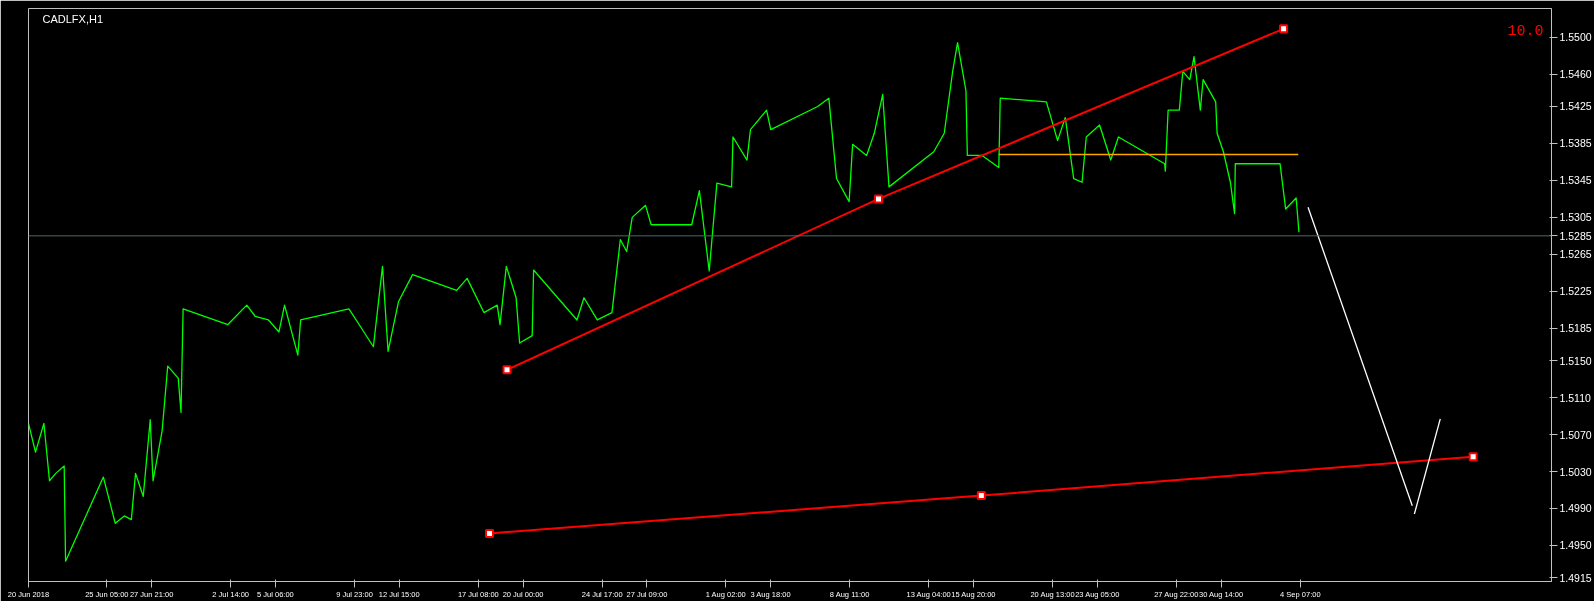 Image resolution: width=1596 pixels, height=603 pixels. What do you see at coordinates (1575, 37) in the screenshot?
I see `y-tick-label: 1.5500` at bounding box center [1575, 37].